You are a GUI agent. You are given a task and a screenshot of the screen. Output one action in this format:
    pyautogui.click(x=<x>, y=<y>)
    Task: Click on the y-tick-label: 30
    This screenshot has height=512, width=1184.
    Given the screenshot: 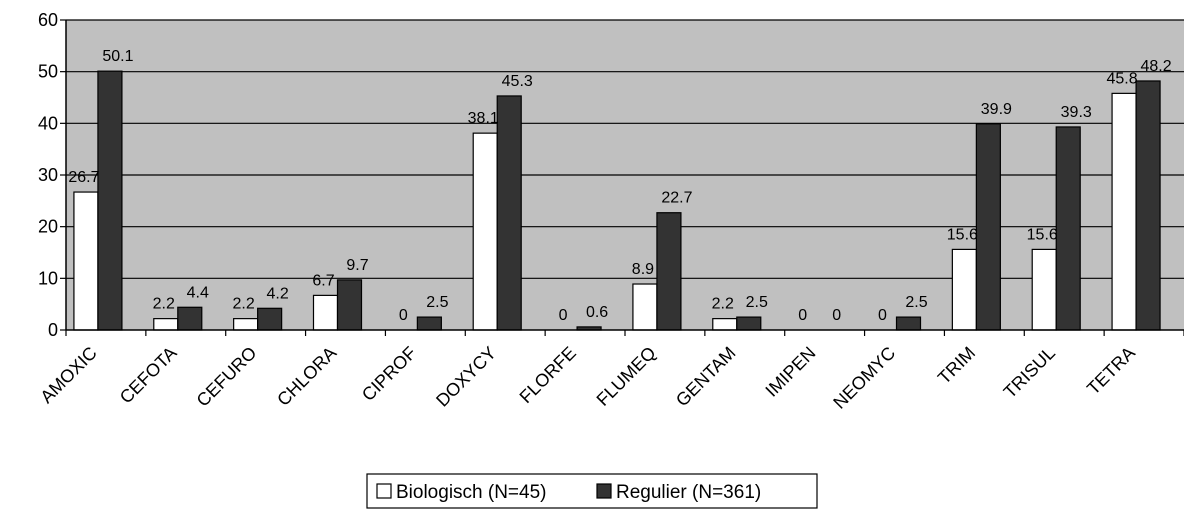 What is the action you would take?
    pyautogui.click(x=48, y=175)
    